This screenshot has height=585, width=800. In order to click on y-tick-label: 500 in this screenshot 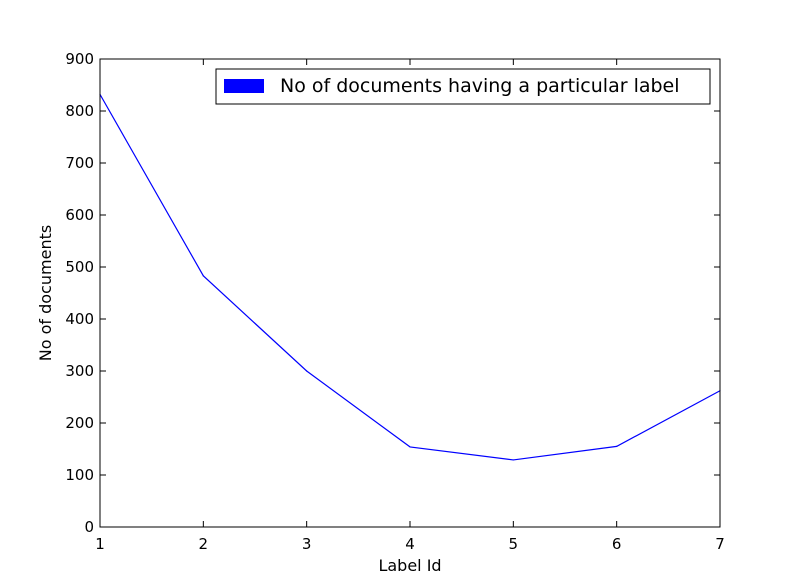, I will do `click(79, 267)`.